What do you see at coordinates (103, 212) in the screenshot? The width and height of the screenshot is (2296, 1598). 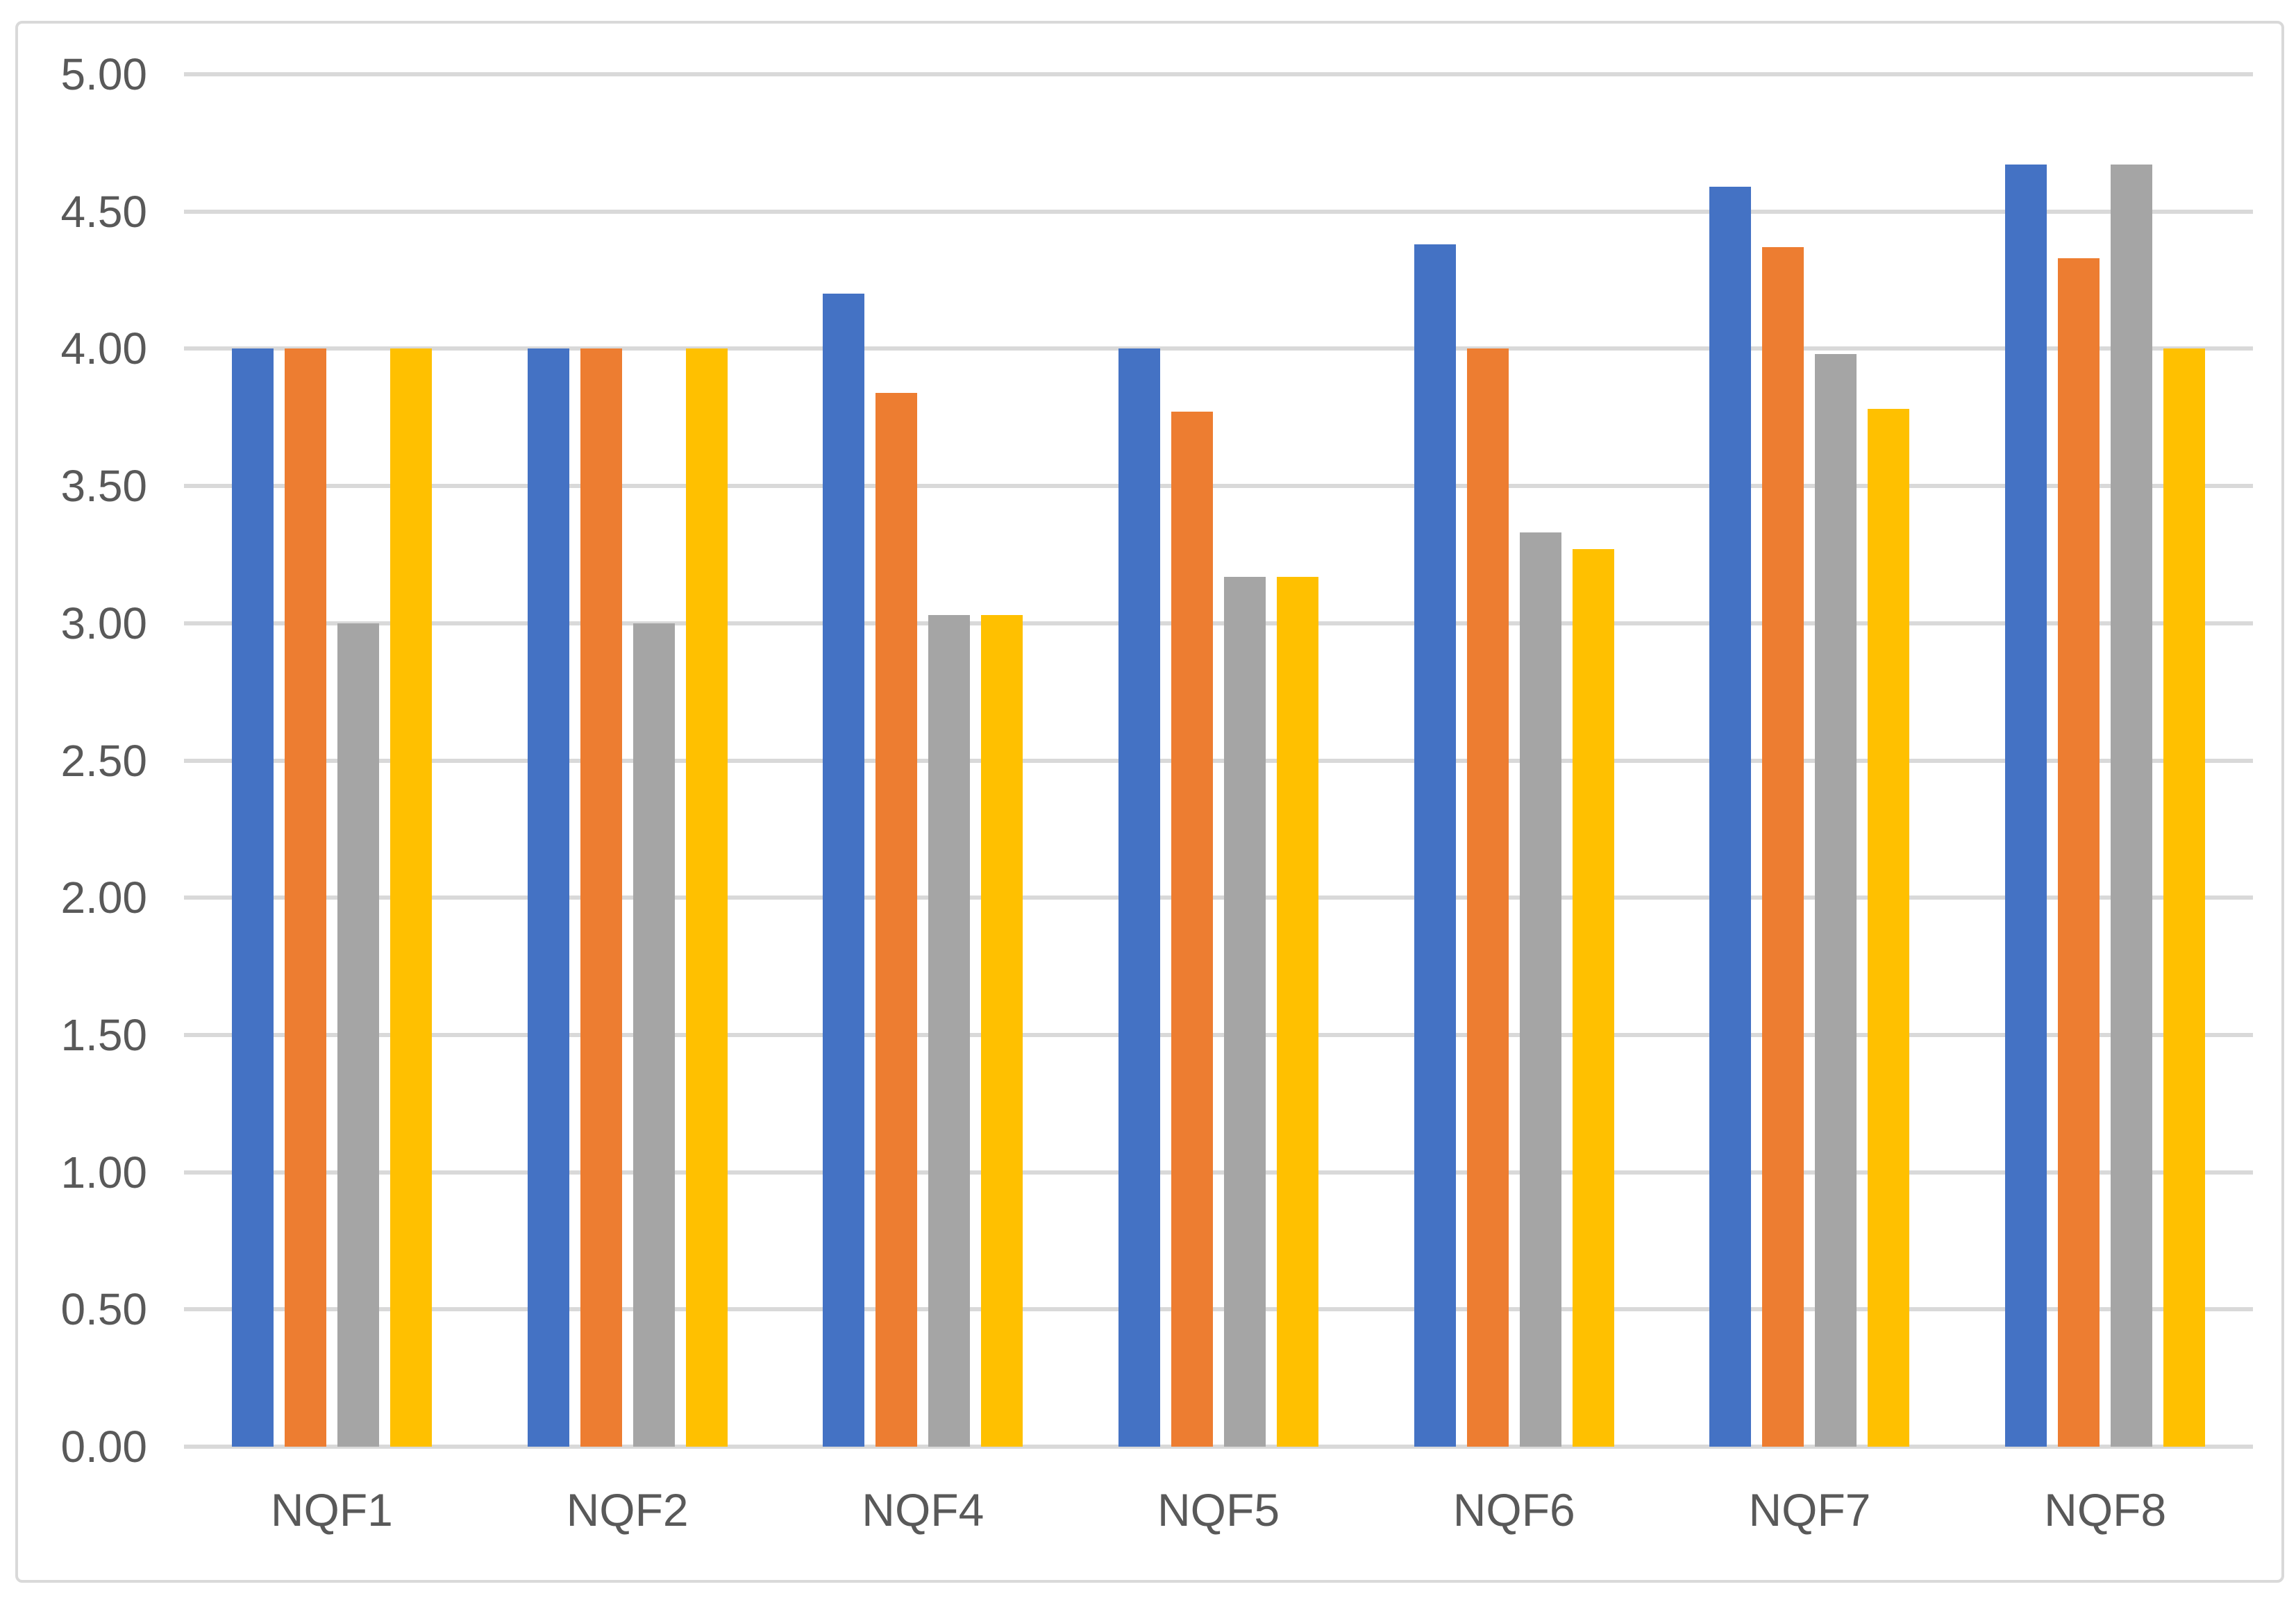 I see `y-tick-label: 4.50` at bounding box center [103, 212].